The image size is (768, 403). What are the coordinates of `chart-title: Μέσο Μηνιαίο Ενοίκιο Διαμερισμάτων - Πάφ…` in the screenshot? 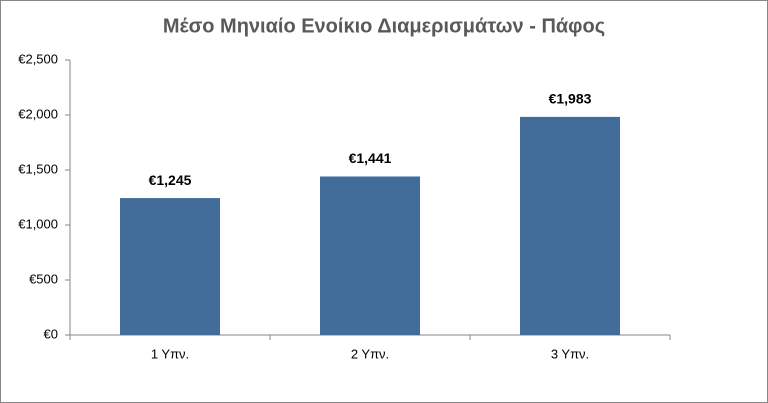 It's located at (384, 26).